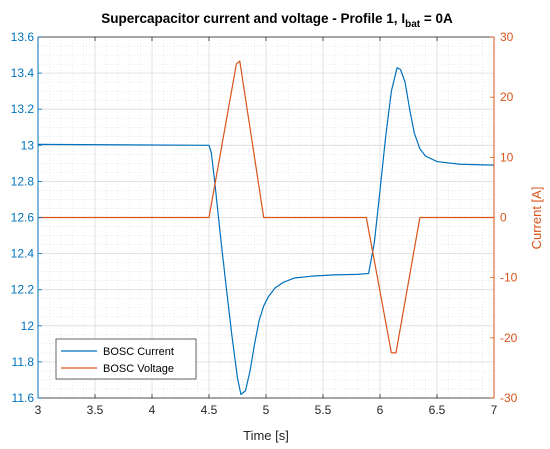 The image size is (550, 449). What do you see at coordinates (266, 410) in the screenshot?
I see `x-tick-label: 5` at bounding box center [266, 410].